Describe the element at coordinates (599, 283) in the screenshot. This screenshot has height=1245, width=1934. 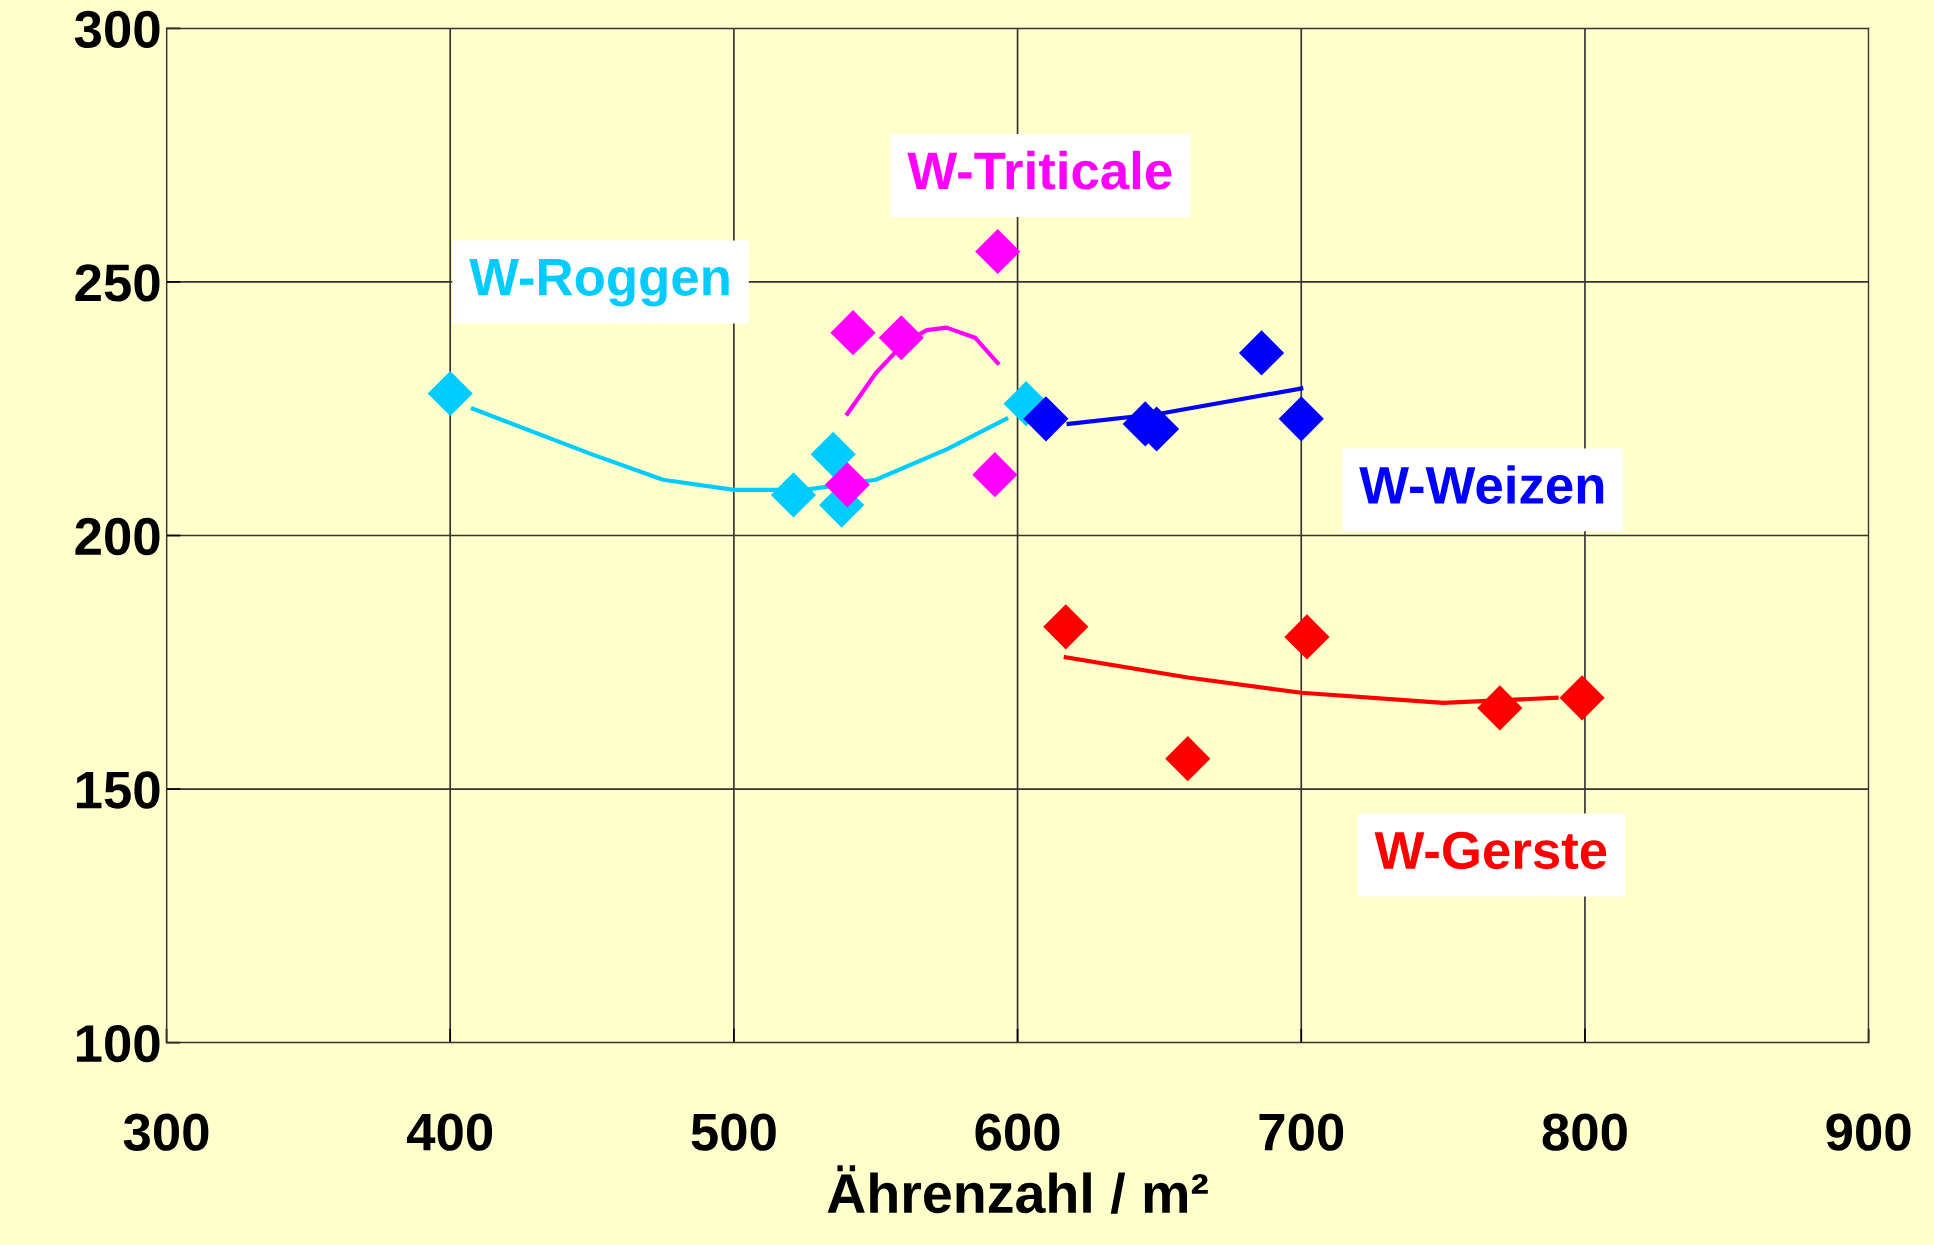
I see `series-label: W-Roggen` at that location.